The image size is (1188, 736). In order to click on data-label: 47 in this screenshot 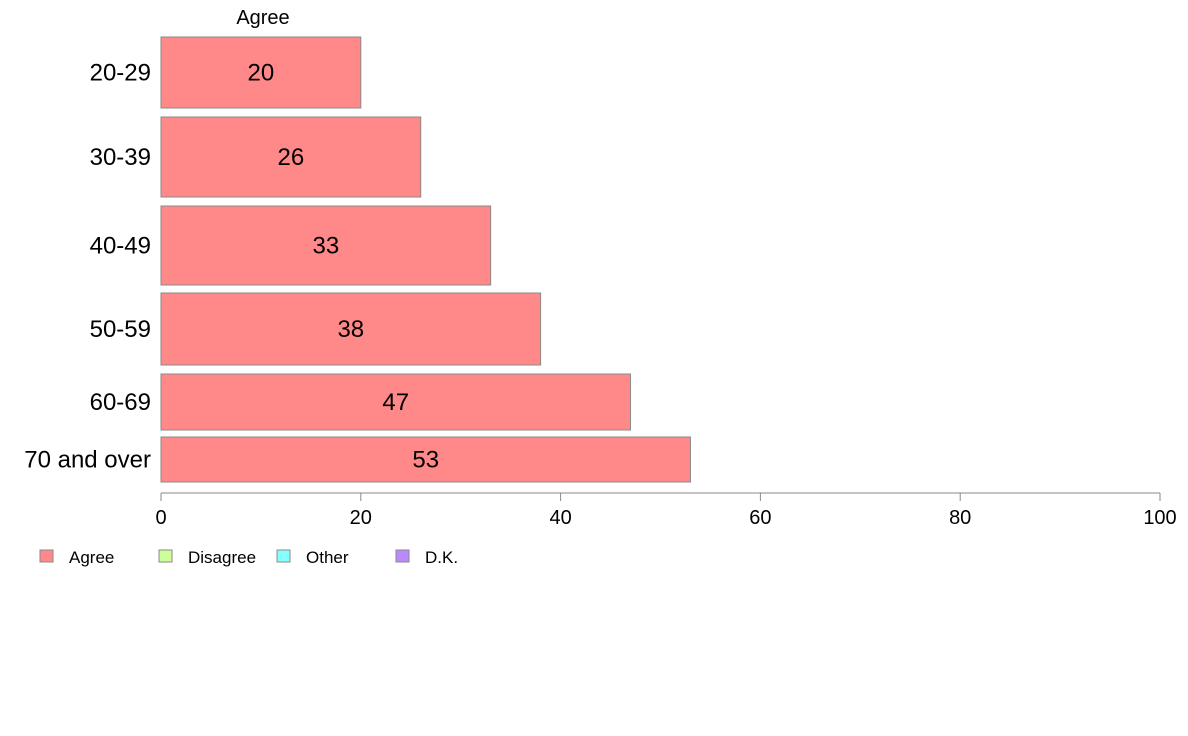, I will do `click(395, 402)`.